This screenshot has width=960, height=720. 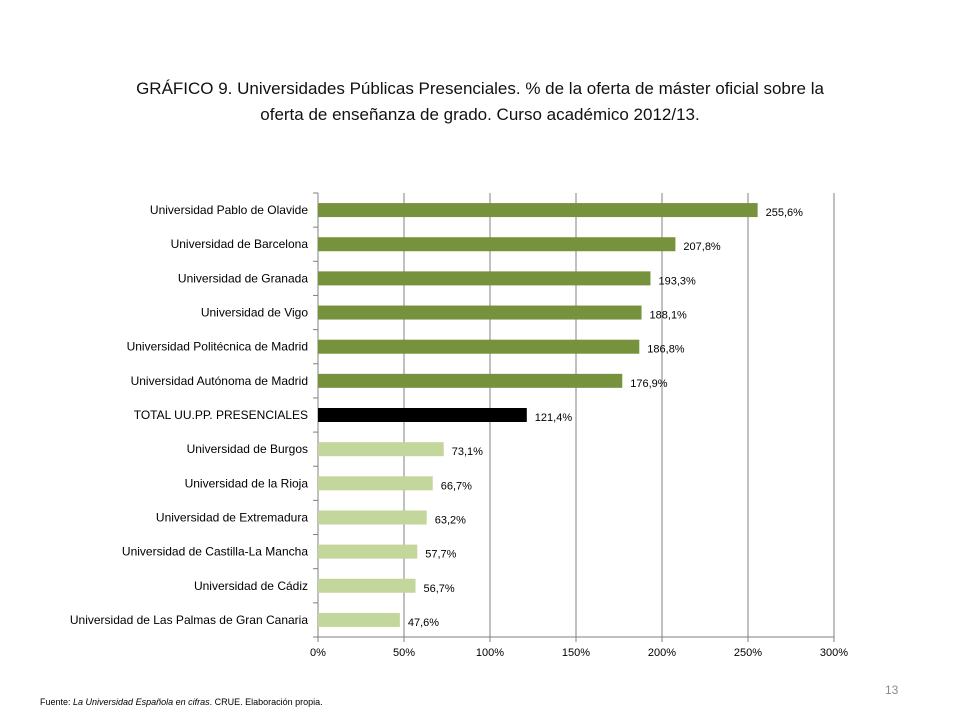 I want to click on category-label: Universidad de Granada, so click(x=243, y=278).